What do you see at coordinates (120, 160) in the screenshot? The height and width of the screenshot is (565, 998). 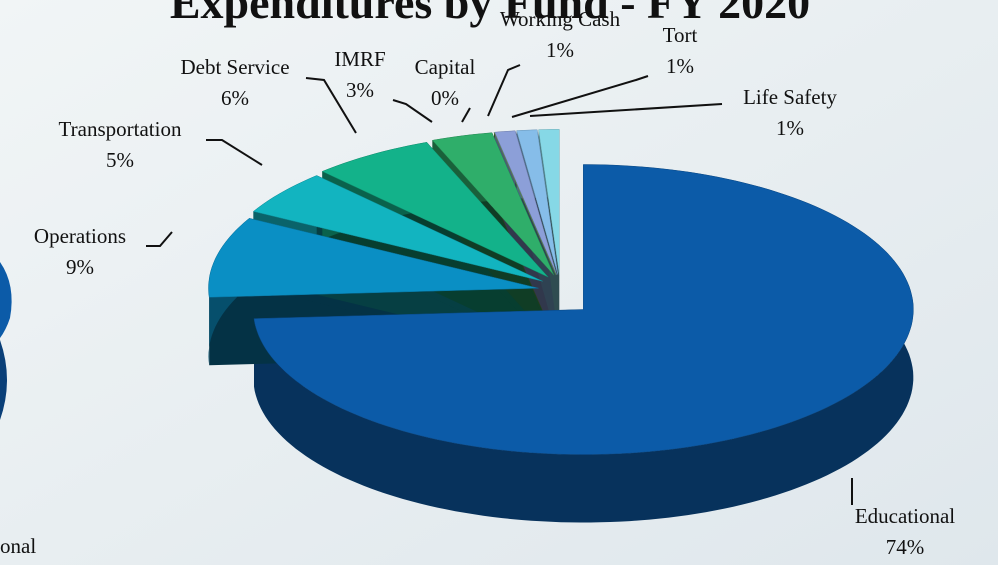 I see `value-label: 5%` at bounding box center [120, 160].